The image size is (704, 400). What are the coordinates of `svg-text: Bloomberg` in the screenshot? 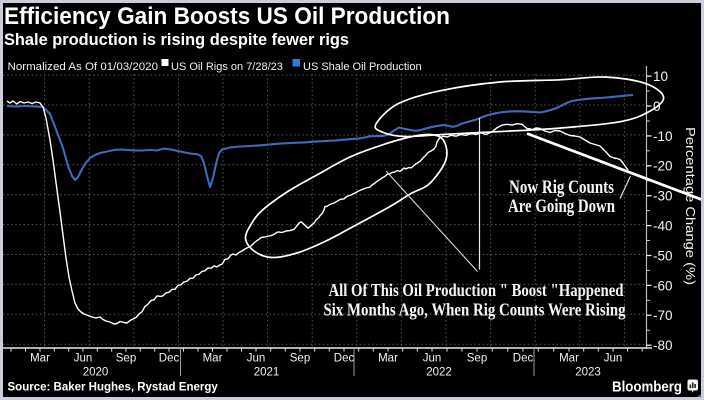 It's located at (647, 387).